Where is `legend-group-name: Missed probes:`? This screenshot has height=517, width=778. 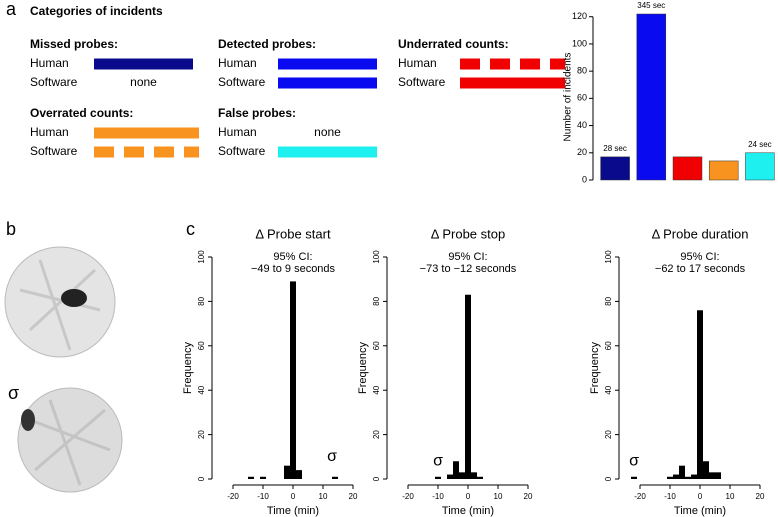 legend-group-name: Missed probes: is located at coordinates (74, 44).